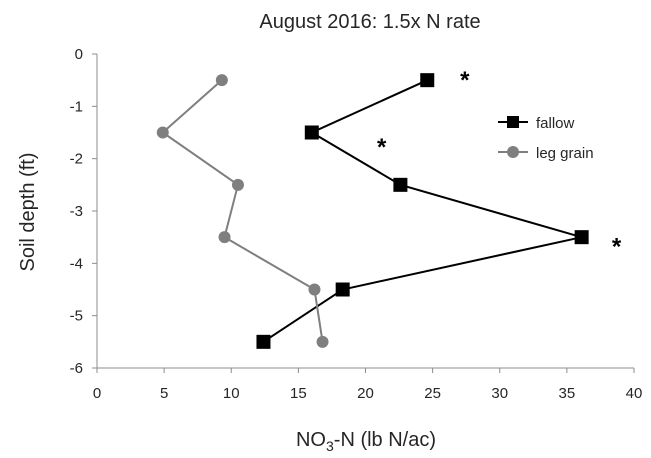 The height and width of the screenshot is (458, 651). Describe the element at coordinates (164, 393) in the screenshot. I see `x-tick-label: 5` at that location.